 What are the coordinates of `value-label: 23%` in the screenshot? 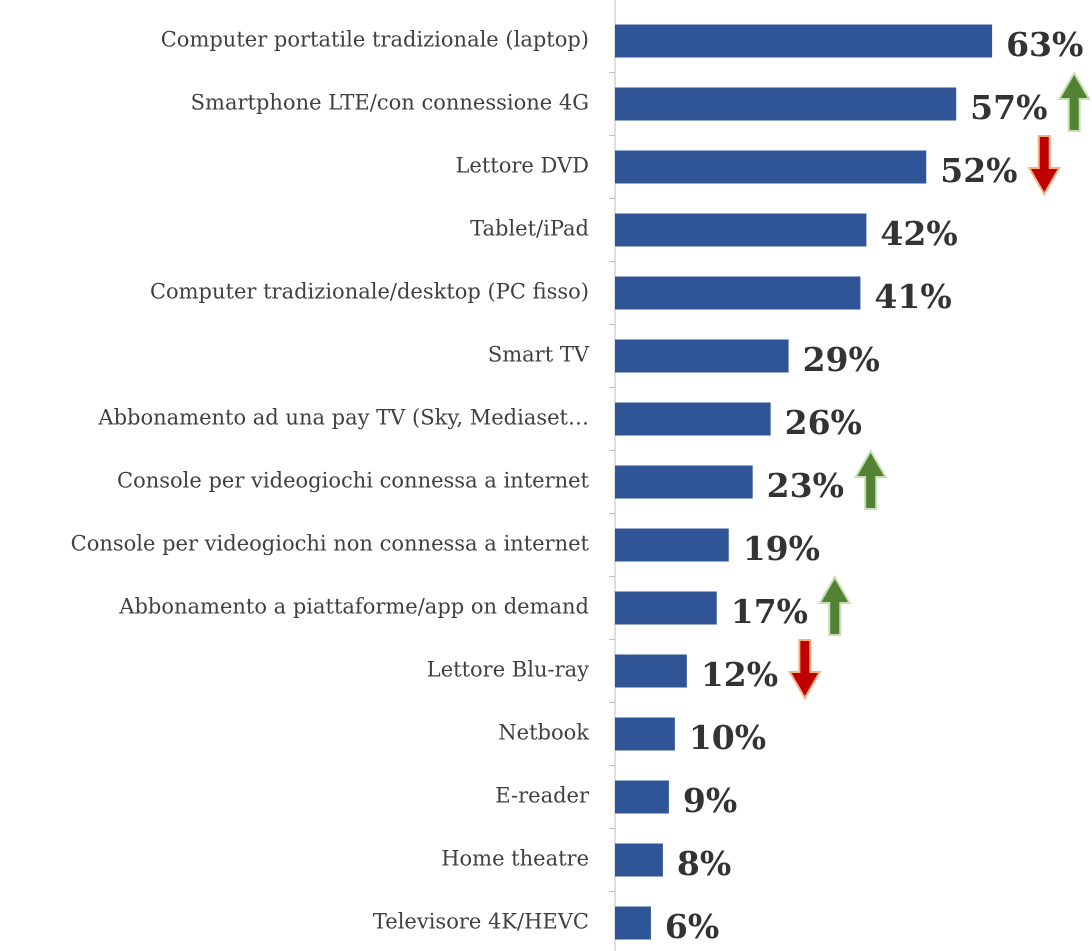 It's located at (805, 485).